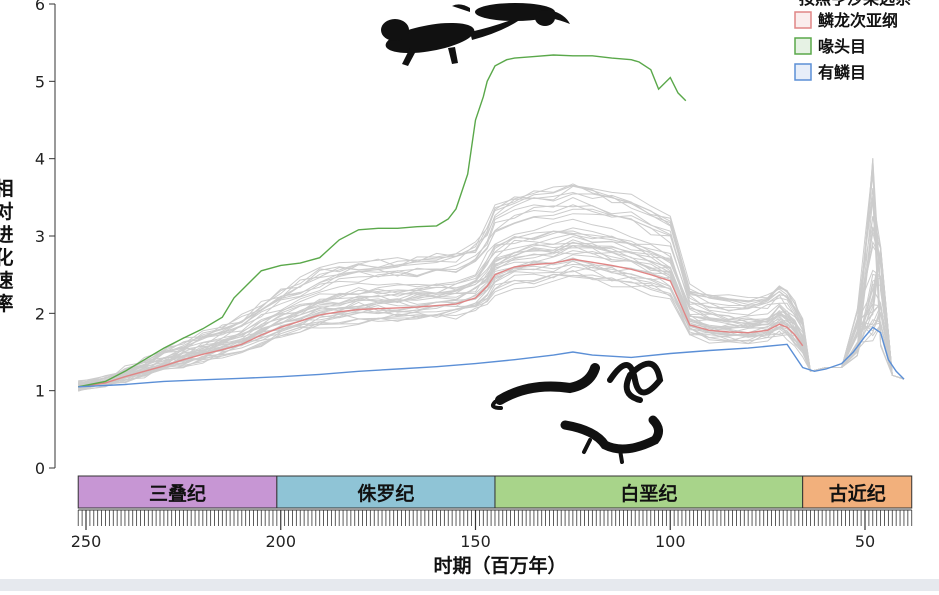 This screenshot has width=939, height=595. I want to click on y-axis-label-char: 相, so click(7, 189).